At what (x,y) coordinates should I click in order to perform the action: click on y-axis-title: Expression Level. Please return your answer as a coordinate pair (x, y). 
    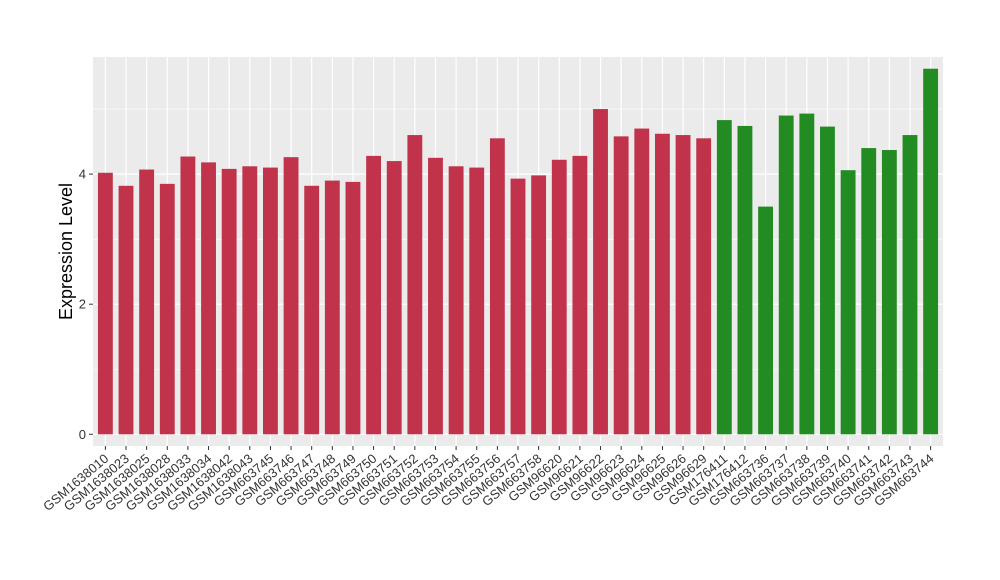
    Looking at the image, I should click on (66, 251).